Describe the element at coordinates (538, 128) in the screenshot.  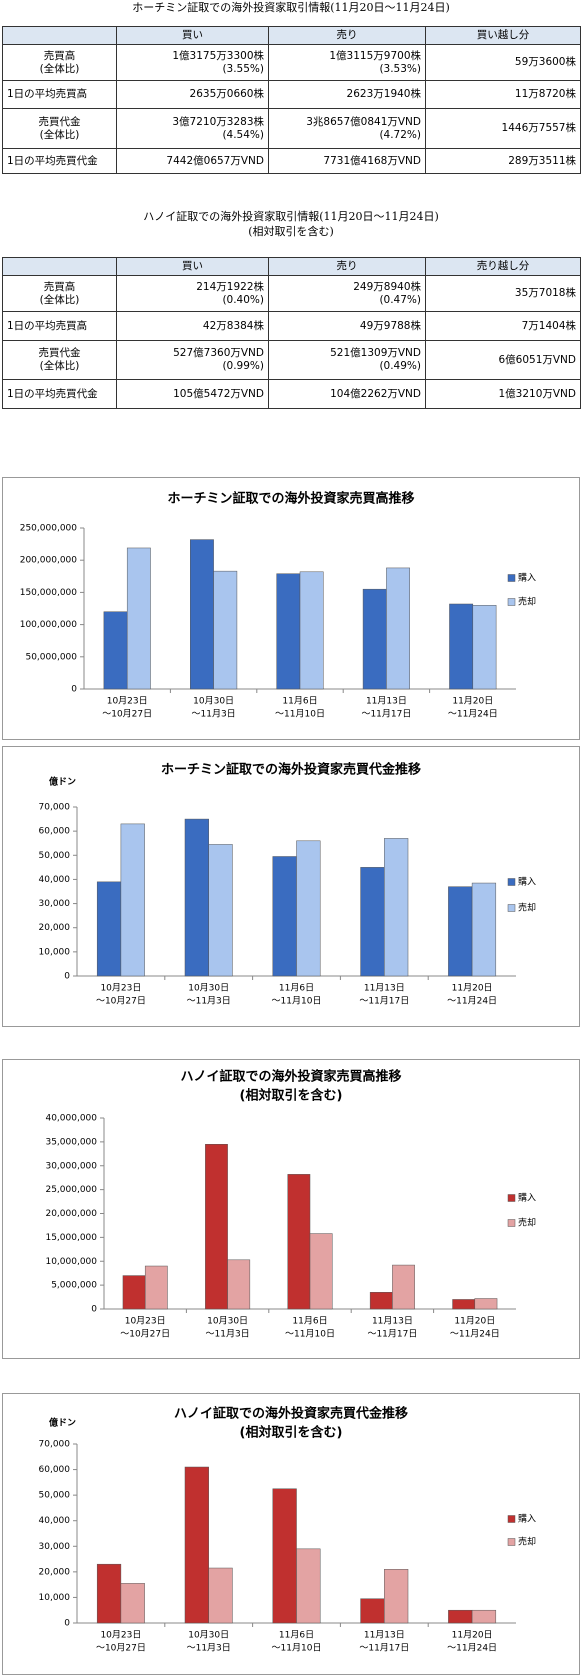
I see `cell-line: 1446万7557株` at that location.